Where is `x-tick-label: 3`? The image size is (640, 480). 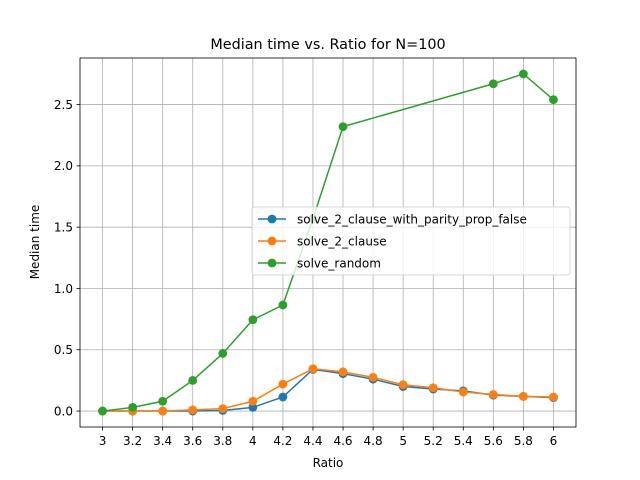
x-tick-label: 3 is located at coordinates (103, 441).